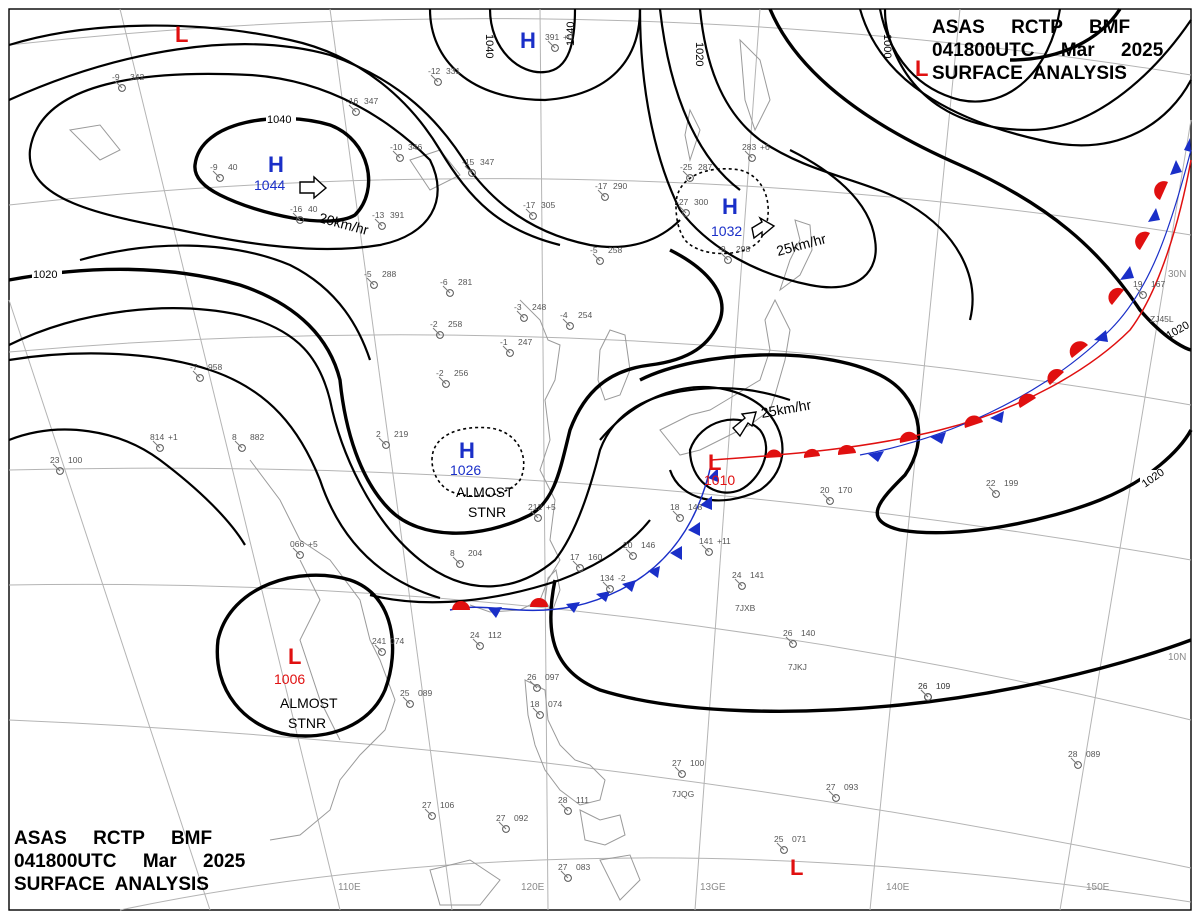  I want to click on station-value: 100, so click(697, 763).